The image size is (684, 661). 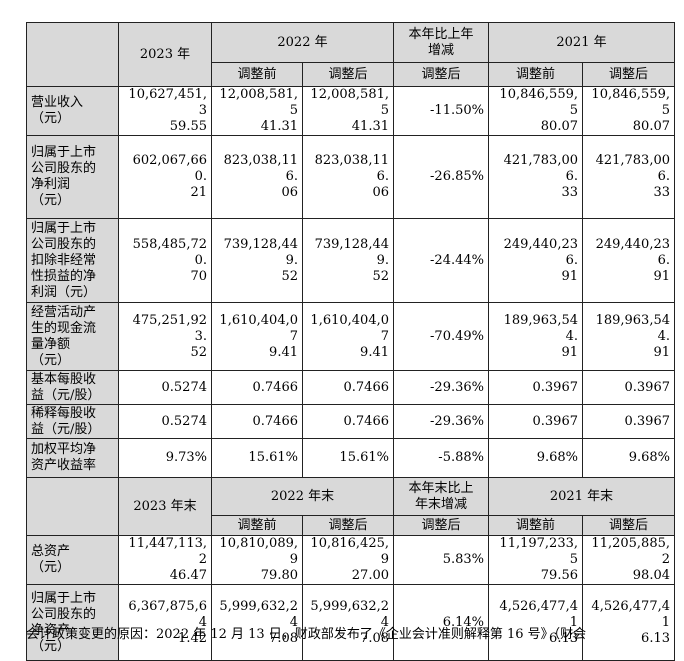 What do you see at coordinates (581, 42) in the screenshot?
I see `header-2021: 2021 年` at bounding box center [581, 42].